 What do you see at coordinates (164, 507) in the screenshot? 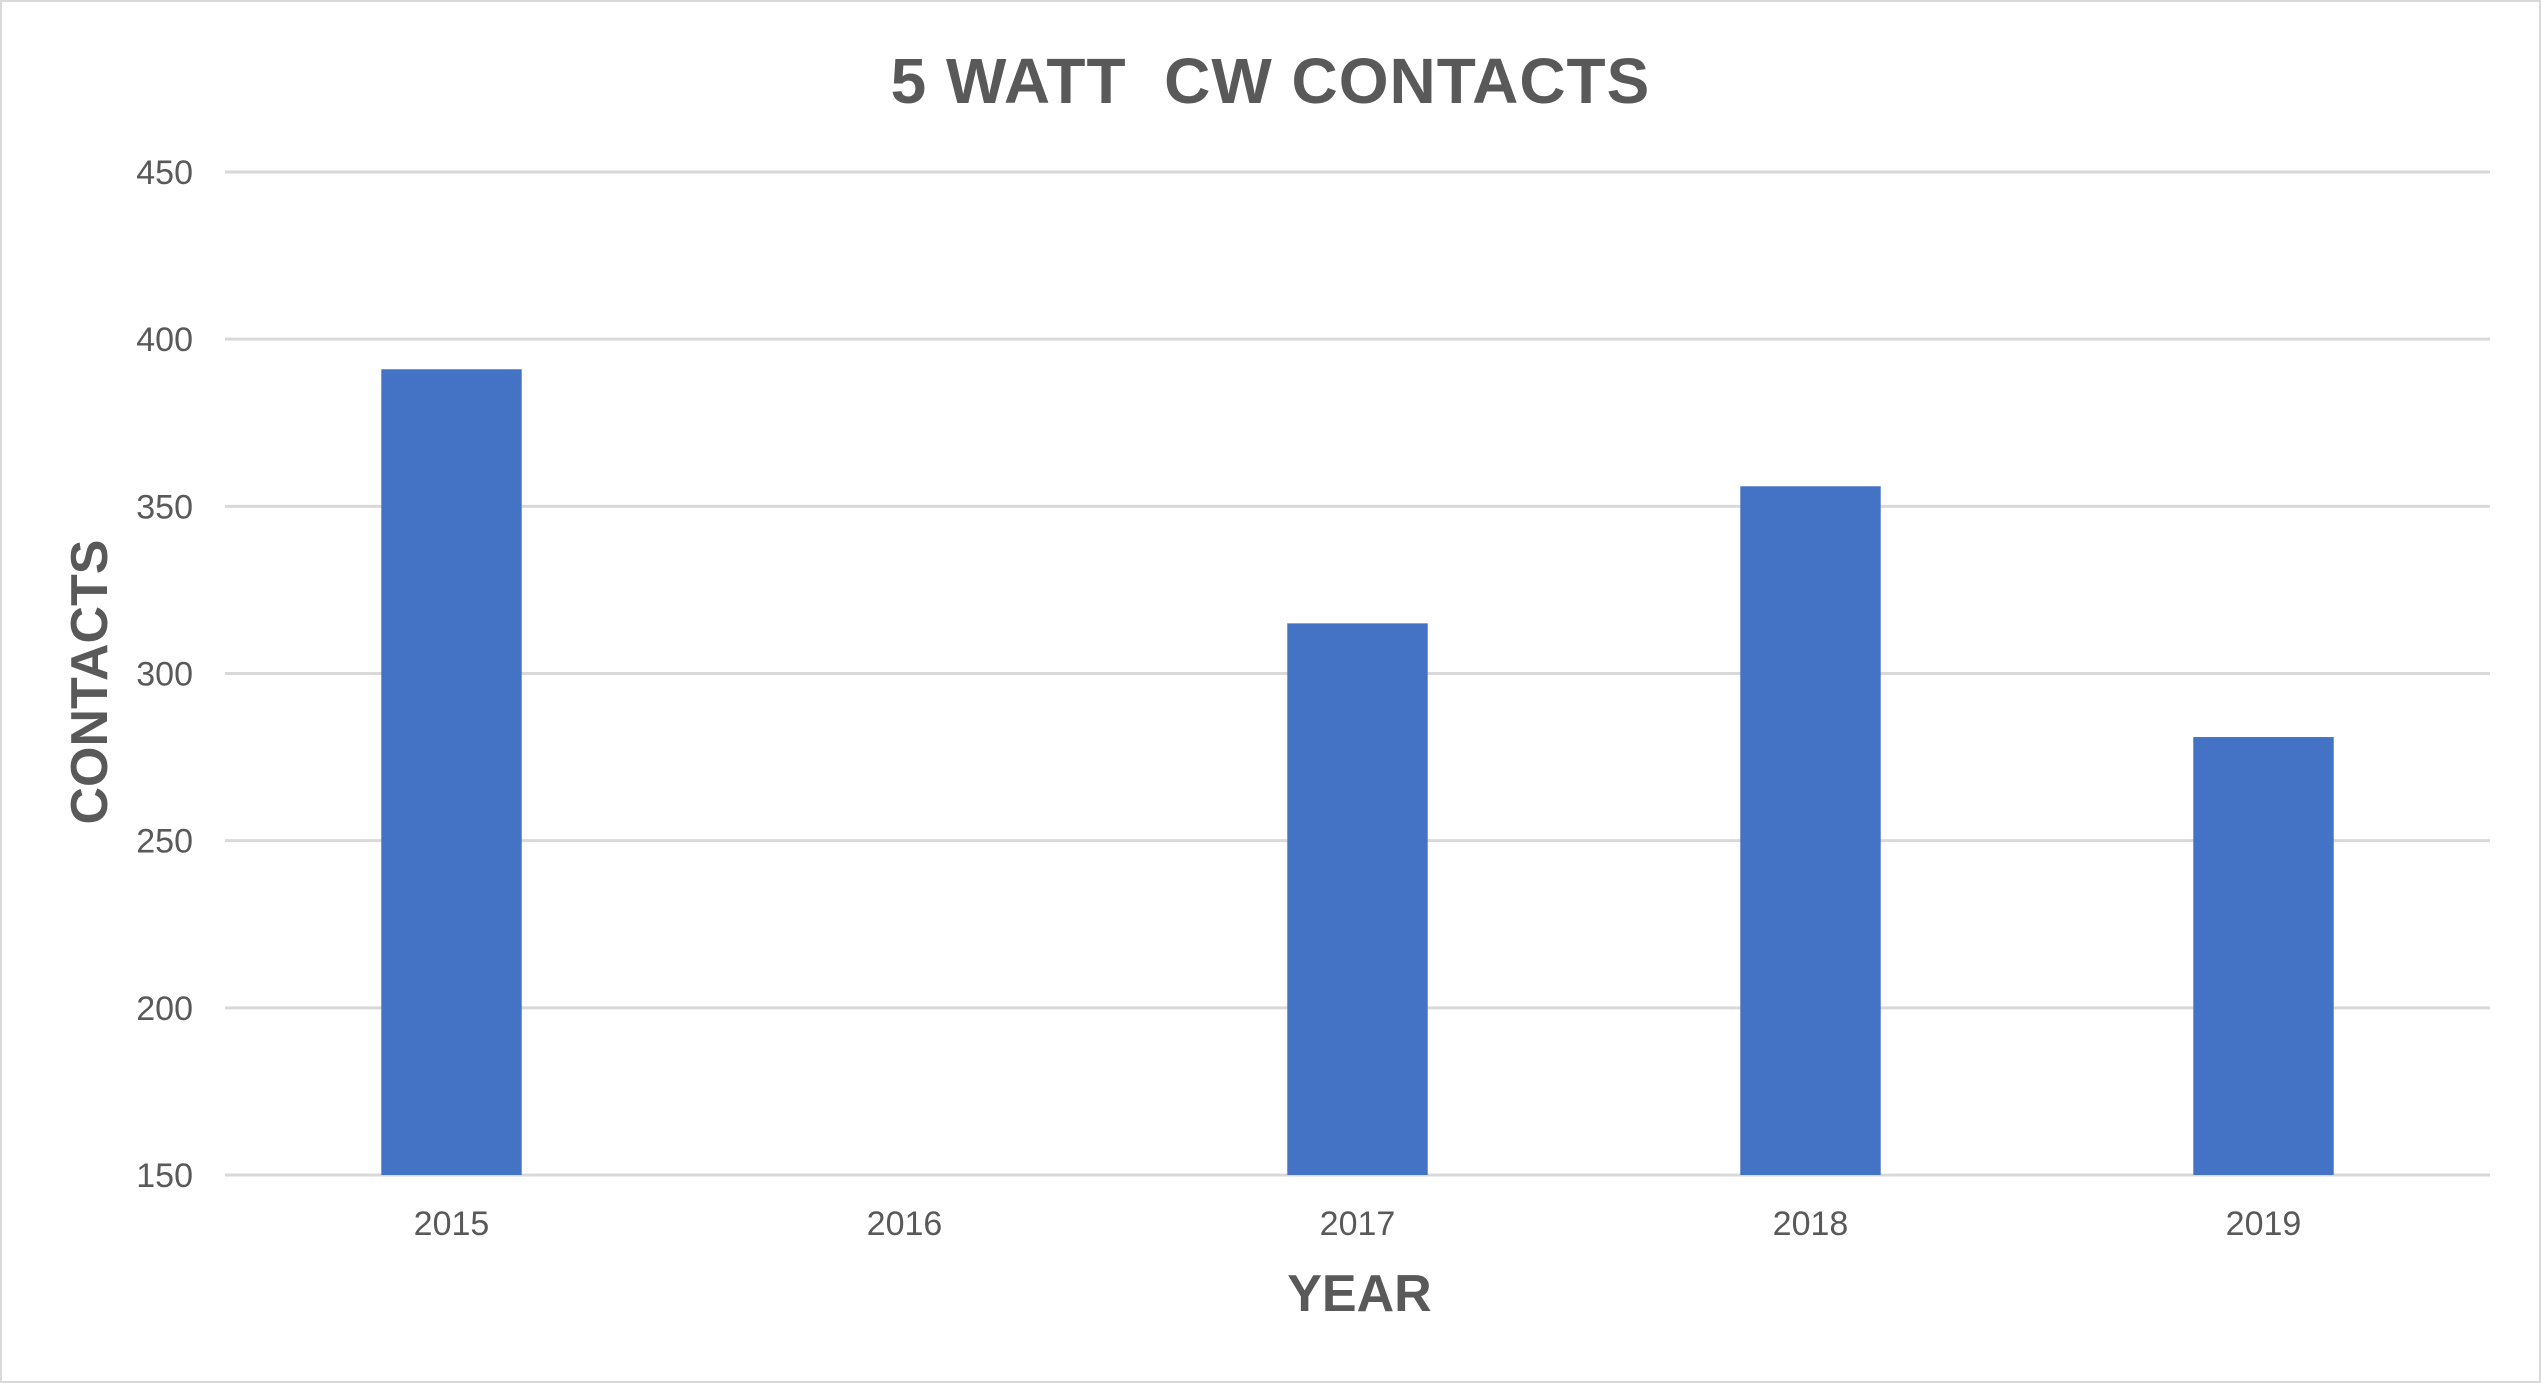
I see `y-tick-label: 350` at bounding box center [164, 507].